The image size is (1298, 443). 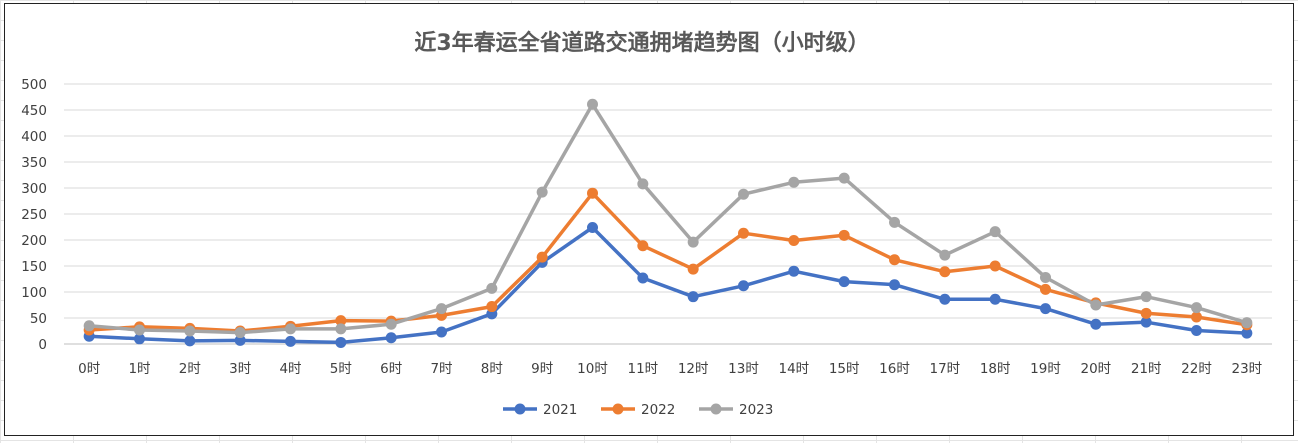 What do you see at coordinates (693, 369) in the screenshot?
I see `x-tick-label: 12时` at bounding box center [693, 369].